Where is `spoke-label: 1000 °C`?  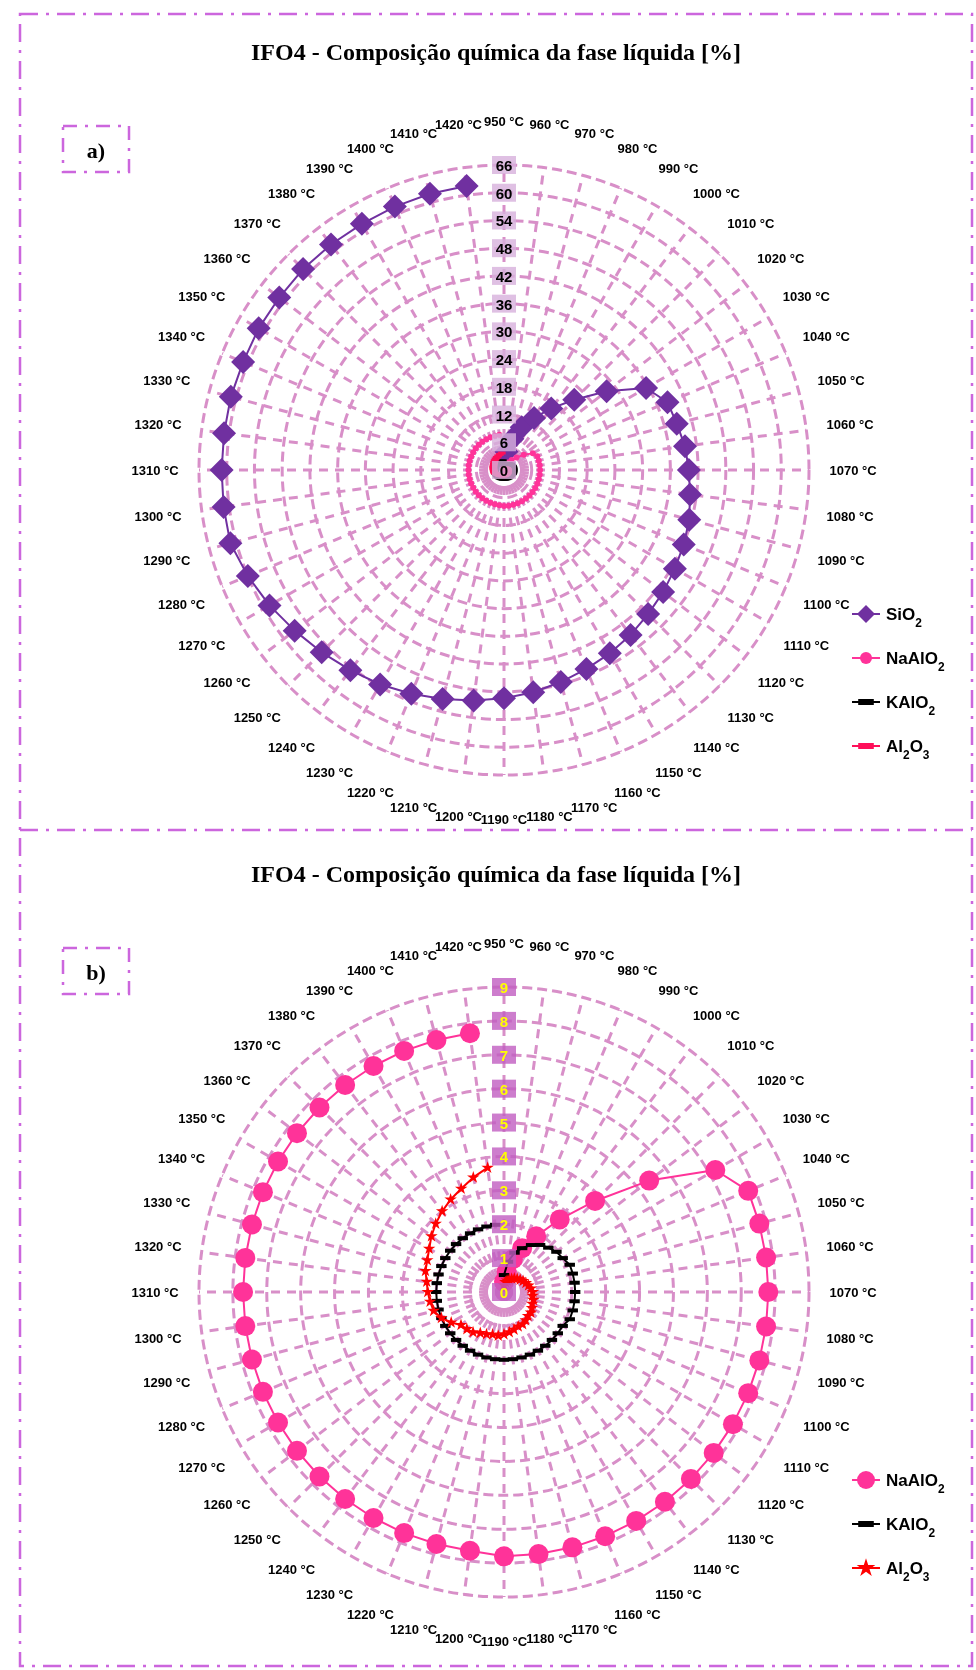 spoke-label: 1000 °C is located at coordinates (716, 194).